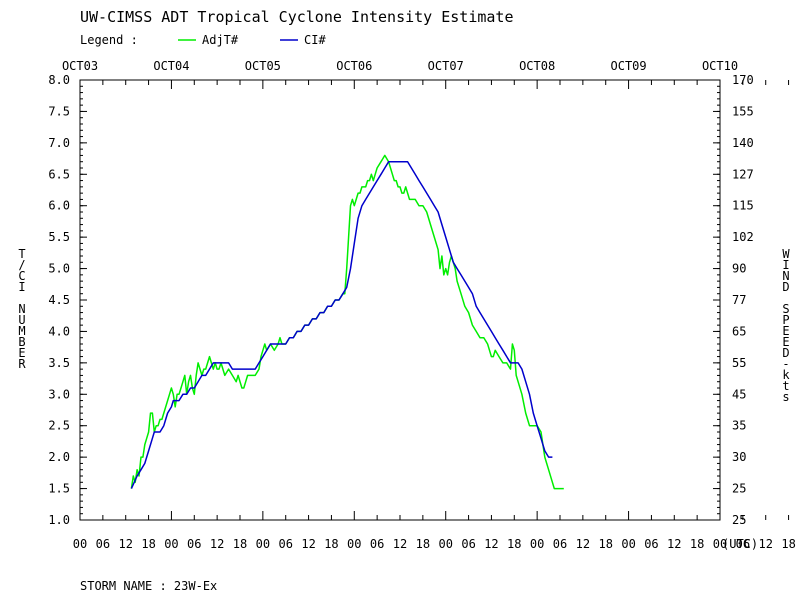 The width and height of the screenshot is (800, 600). Describe the element at coordinates (59, 363) in the screenshot. I see `y-tick-label-left: 3.5` at that location.